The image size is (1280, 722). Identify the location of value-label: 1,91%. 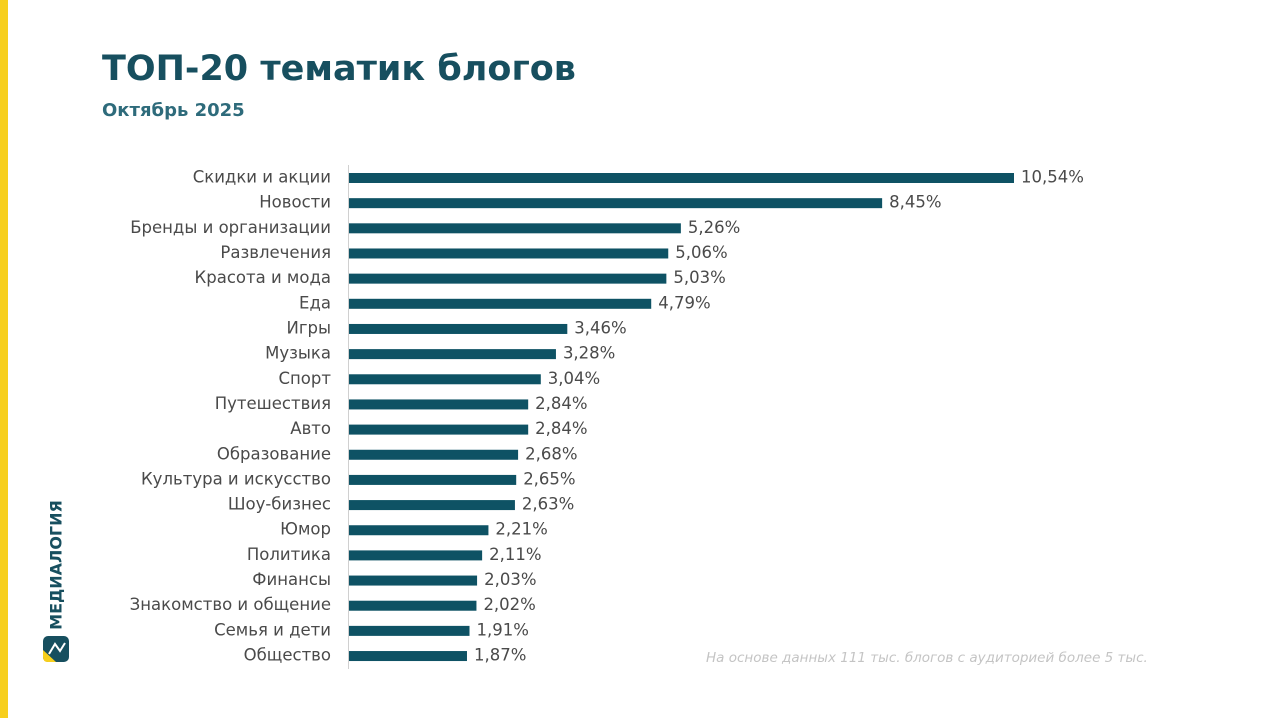
(503, 629).